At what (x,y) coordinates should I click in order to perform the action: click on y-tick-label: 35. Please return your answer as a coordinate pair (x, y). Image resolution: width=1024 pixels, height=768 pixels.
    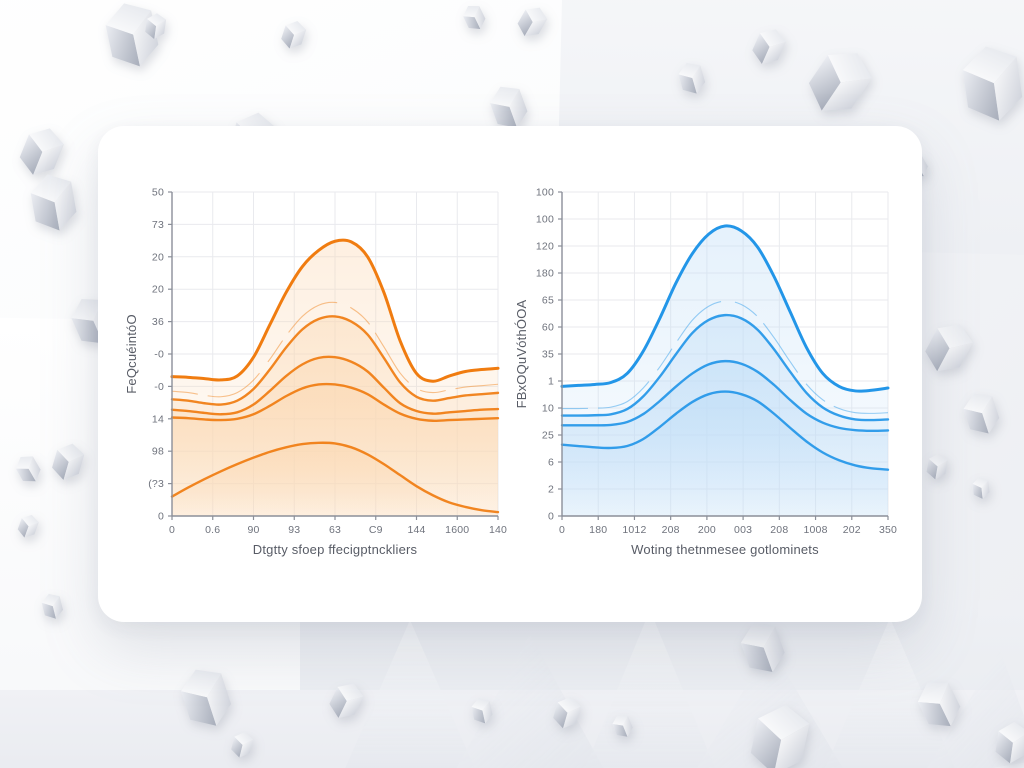
    Looking at the image, I should click on (548, 355).